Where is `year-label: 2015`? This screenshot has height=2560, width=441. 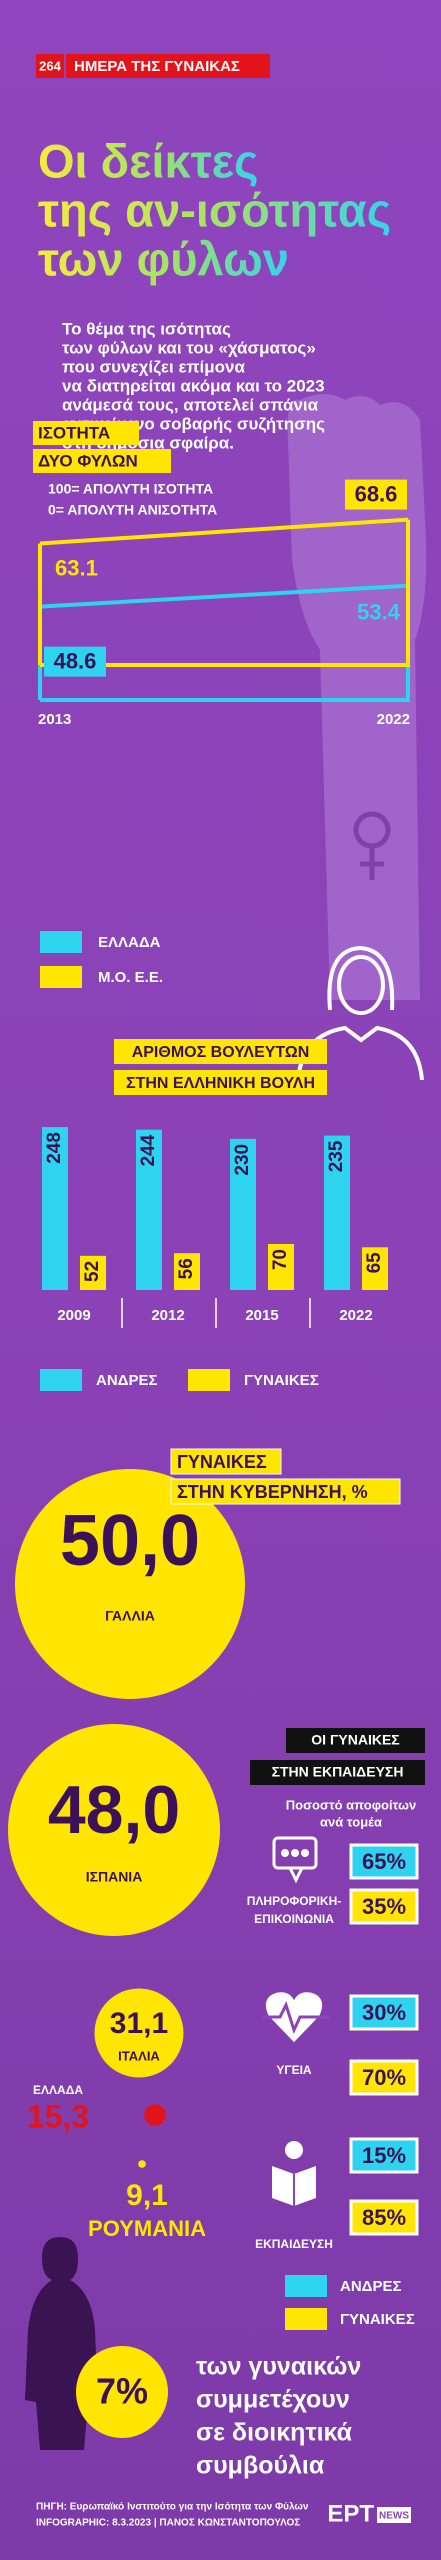 year-label: 2015 is located at coordinates (261, 1315).